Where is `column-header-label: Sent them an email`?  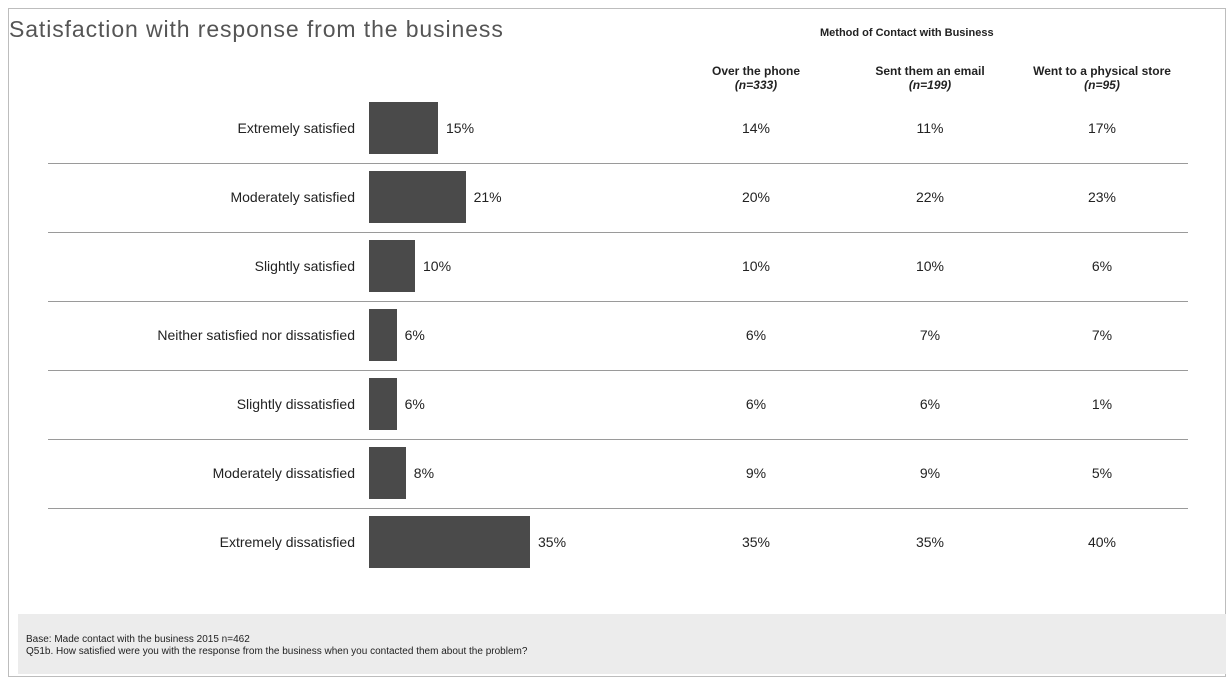 column-header-label: Sent them an email is located at coordinates (930, 71).